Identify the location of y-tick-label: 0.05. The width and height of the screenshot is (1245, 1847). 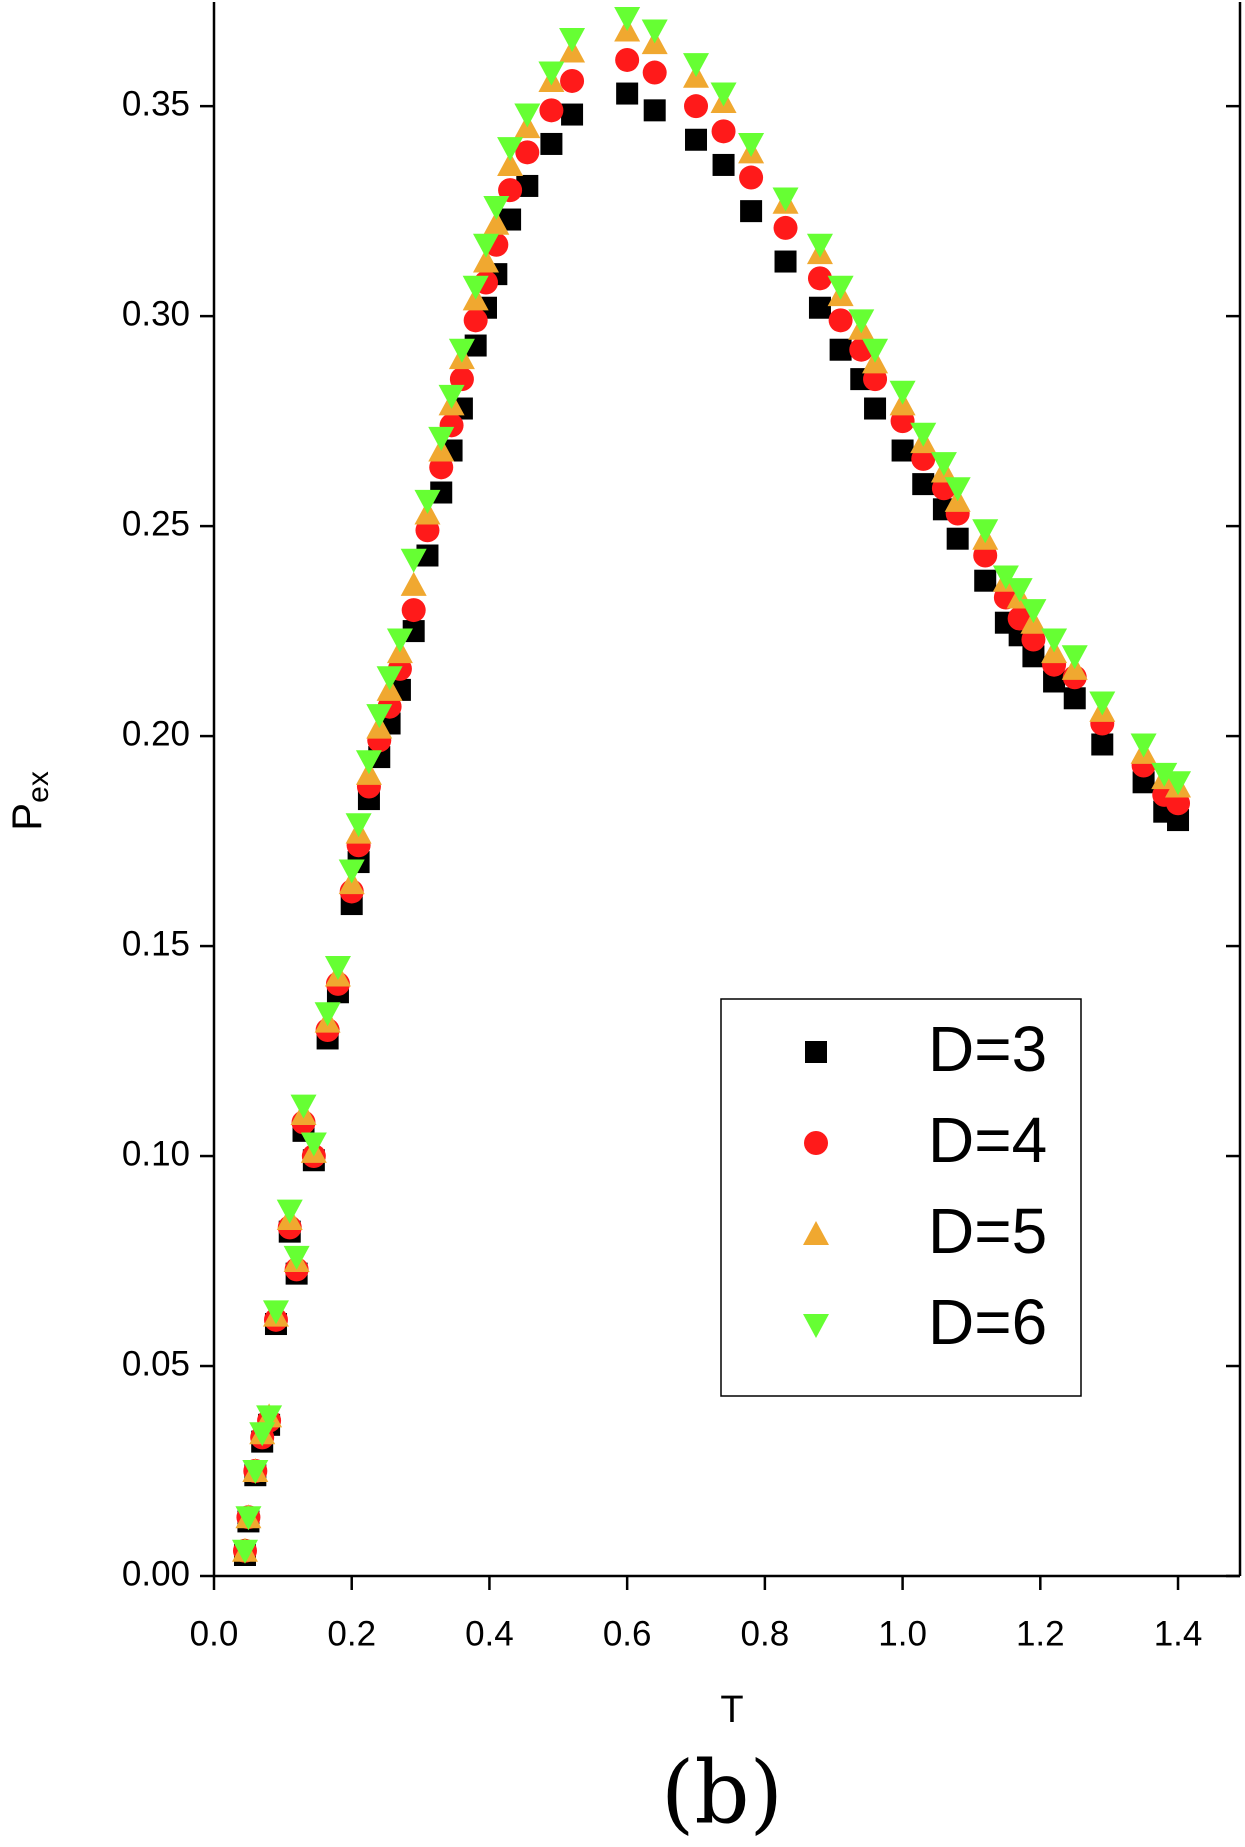
(156, 1363).